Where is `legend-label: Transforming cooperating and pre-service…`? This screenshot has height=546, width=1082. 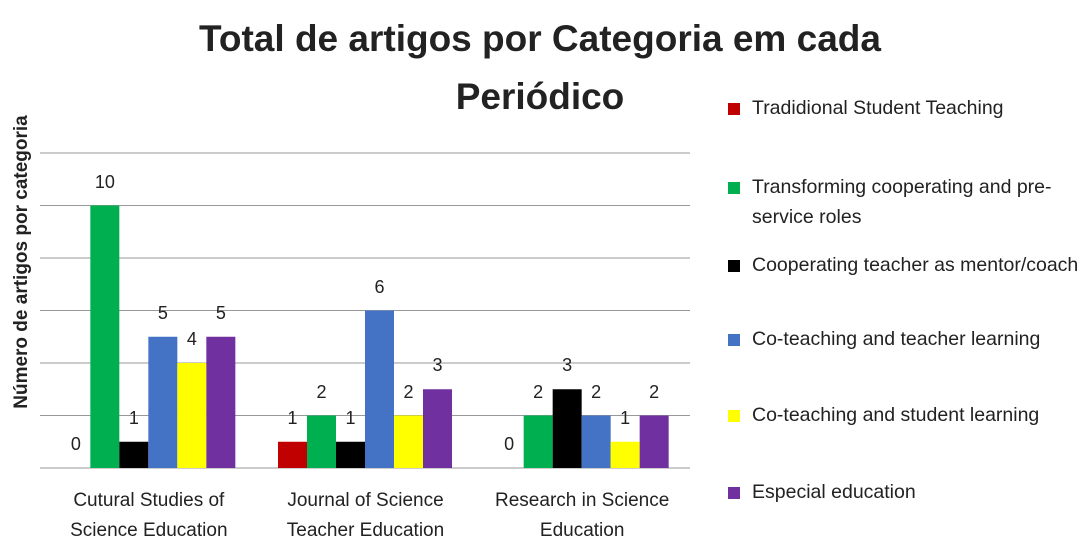 legend-label: Transforming cooperating and pre-service… is located at coordinates (902, 202).